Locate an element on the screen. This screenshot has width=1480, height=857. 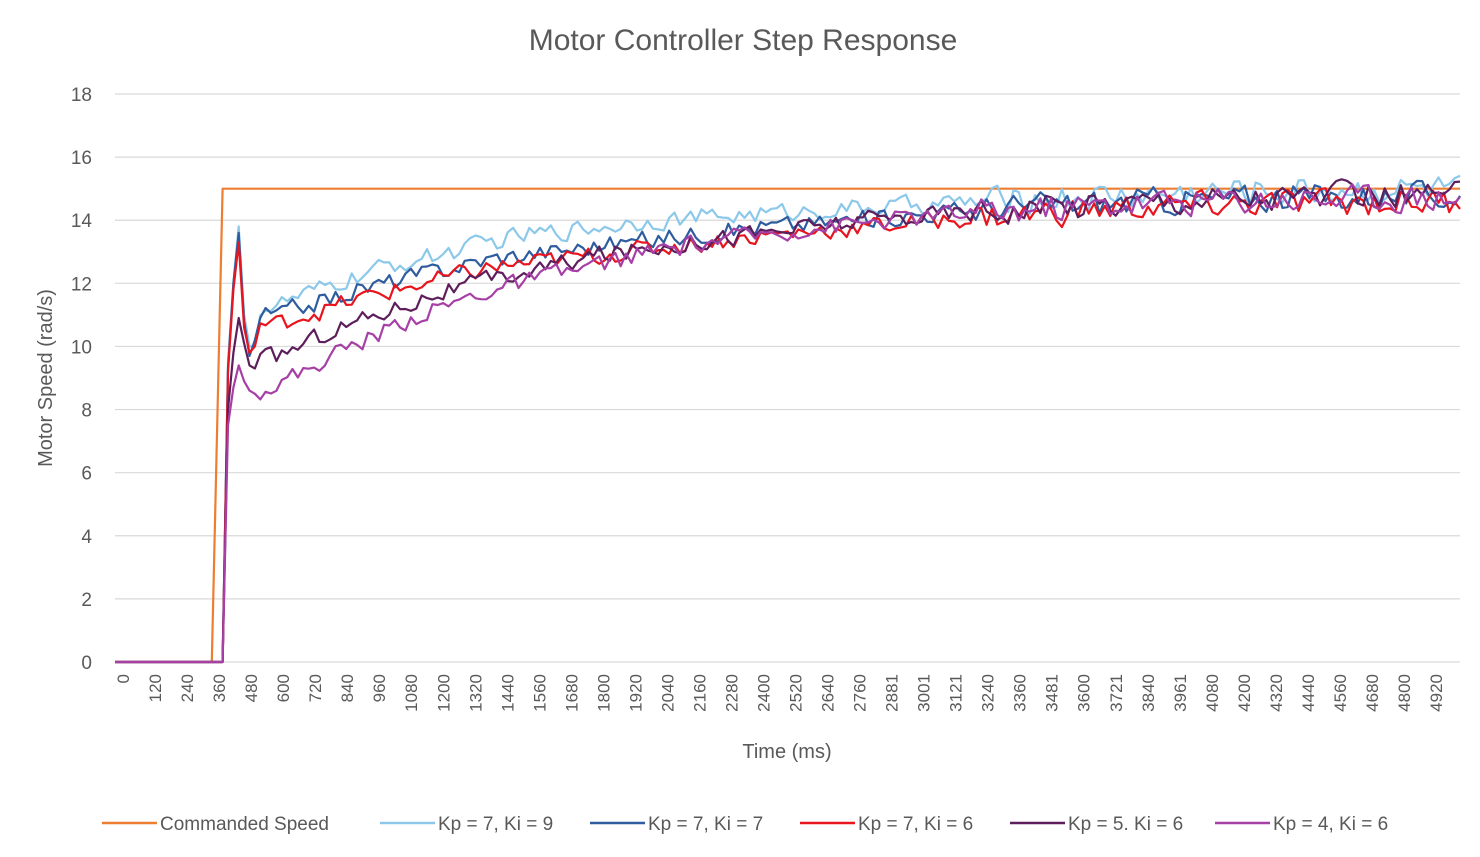
x-tick-label: 4680 is located at coordinates (1372, 693).